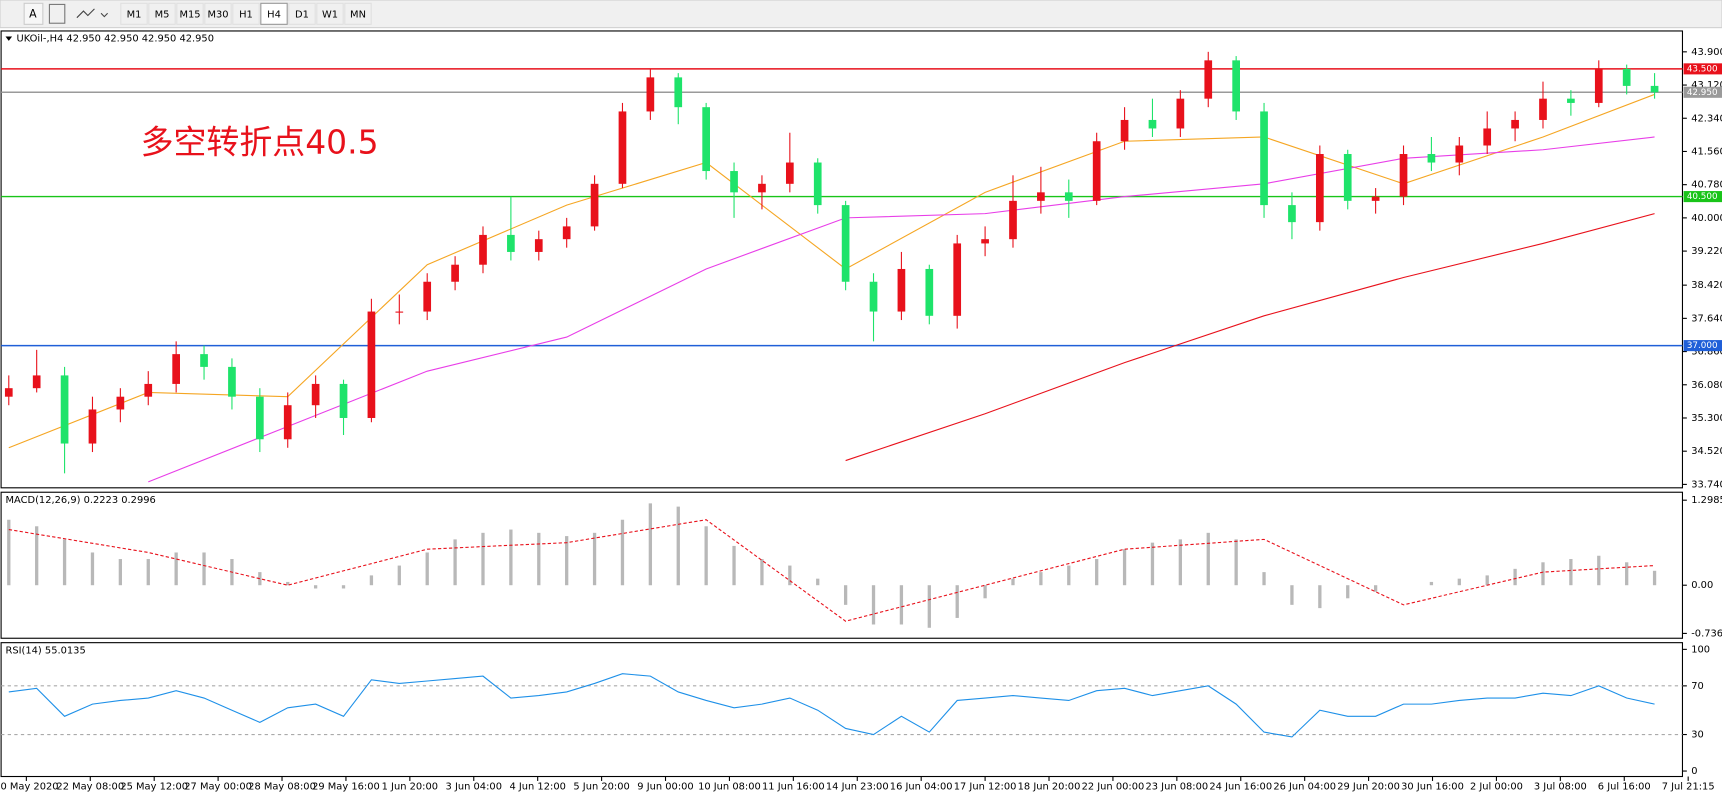  Describe the element at coordinates (729, 786) in the screenshot. I see `x-tick-label: 10 Jun 08:00` at that location.